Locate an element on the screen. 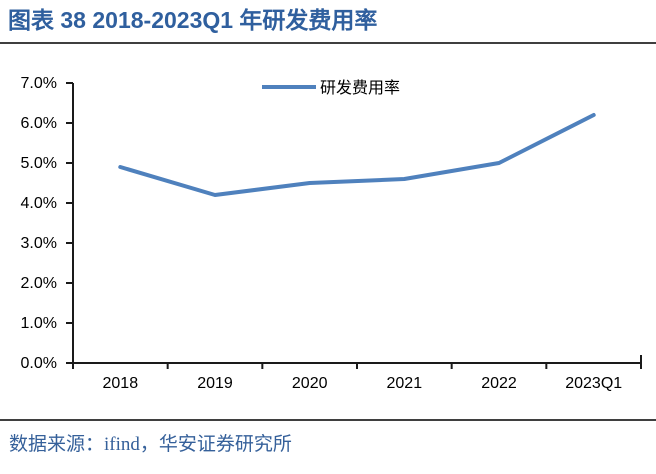 The height and width of the screenshot is (474, 656). y-tick-label: 6.0% is located at coordinates (39, 123).